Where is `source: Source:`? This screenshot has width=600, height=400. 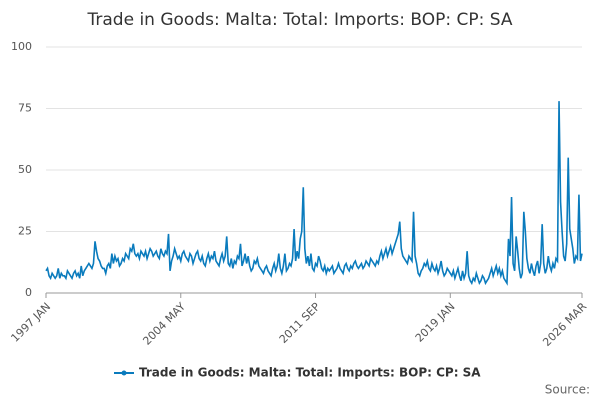 source: Source: is located at coordinates (567, 390).